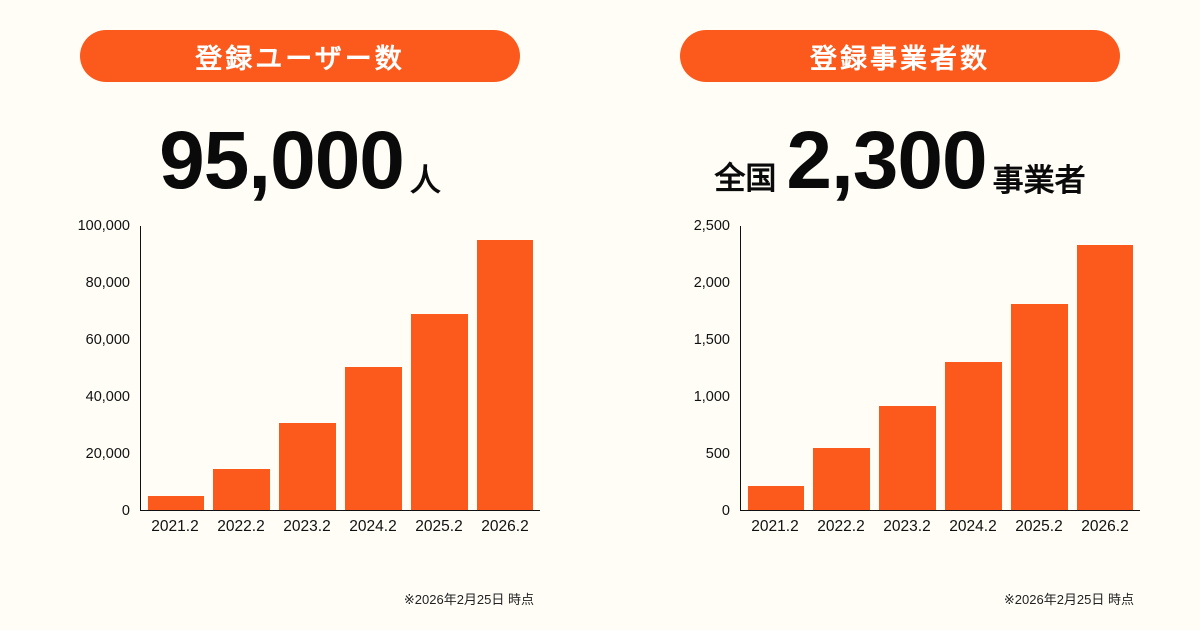  What do you see at coordinates (103, 226) in the screenshot?
I see `y-tick-label: 100,000` at bounding box center [103, 226].